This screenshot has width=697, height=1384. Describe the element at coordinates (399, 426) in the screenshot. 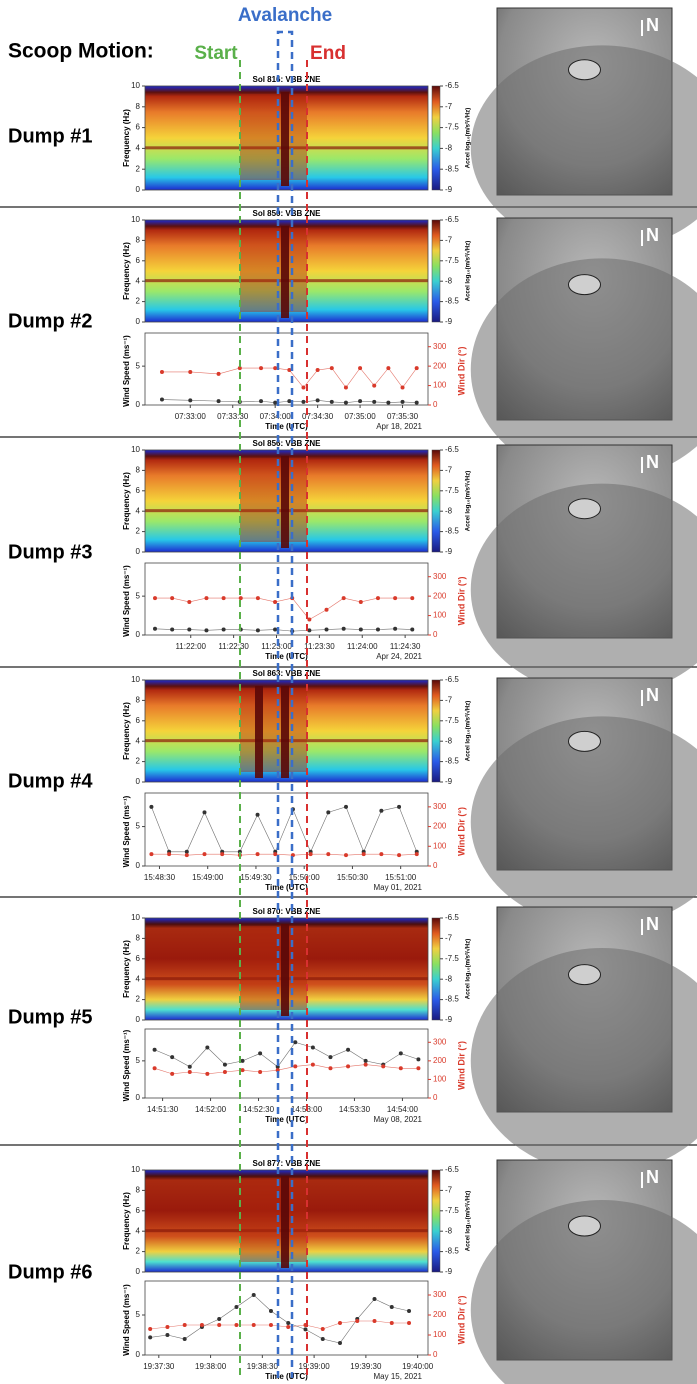

I see `date-label: Apr 18, 2021` at that location.